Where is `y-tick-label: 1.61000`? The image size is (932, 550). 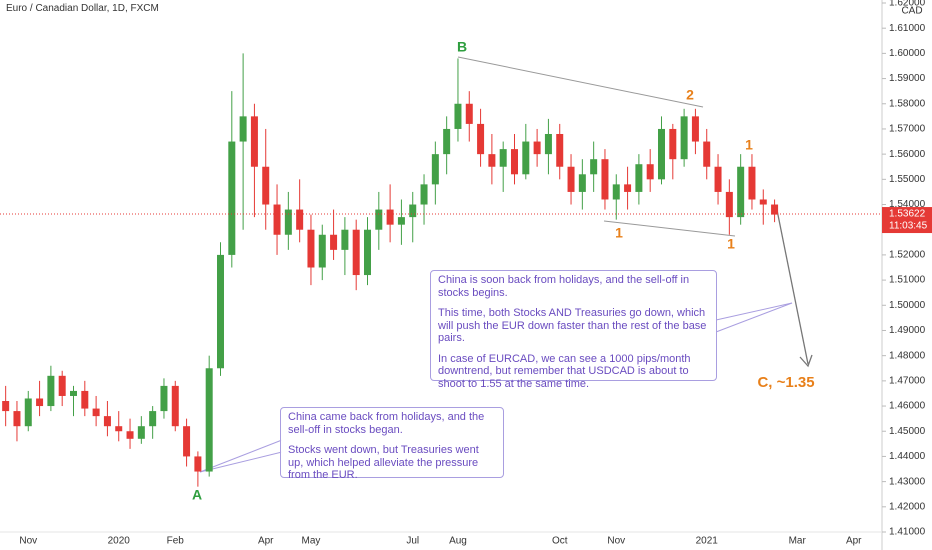
y-tick-label: 1.61000 is located at coordinates (907, 28).